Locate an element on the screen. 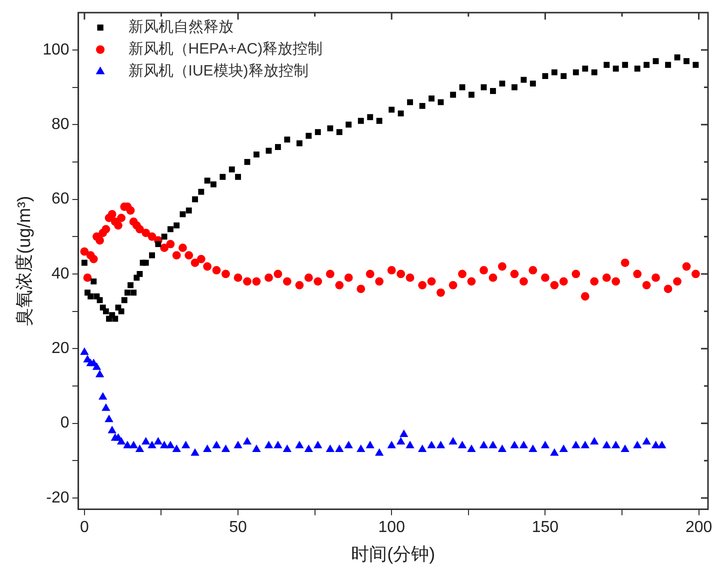  legend-label: 新风机自然释放 is located at coordinates (181, 27).